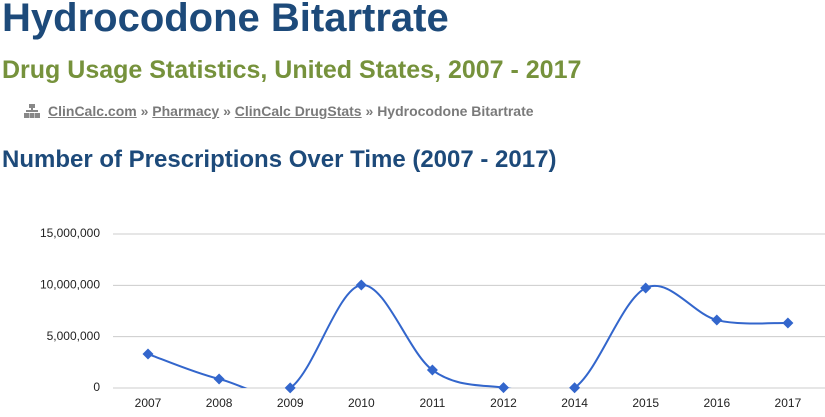  What do you see at coordinates (225, 20) in the screenshot?
I see `page-title: Hydrocodone Bitartrate` at bounding box center [225, 20].